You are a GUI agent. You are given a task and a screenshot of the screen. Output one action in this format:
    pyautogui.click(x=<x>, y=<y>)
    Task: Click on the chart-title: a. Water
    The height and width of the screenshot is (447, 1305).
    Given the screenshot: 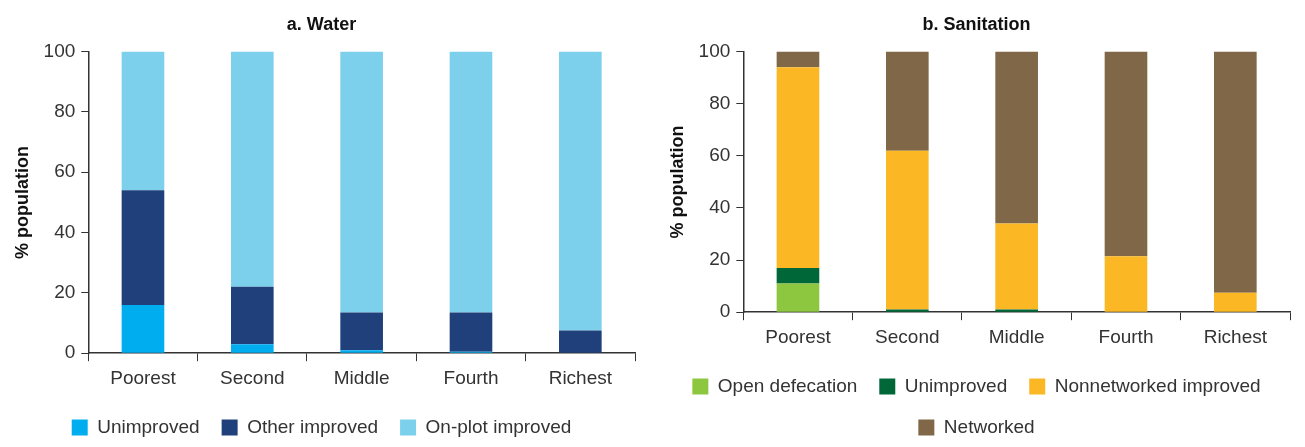 What is the action you would take?
    pyautogui.click(x=321, y=23)
    